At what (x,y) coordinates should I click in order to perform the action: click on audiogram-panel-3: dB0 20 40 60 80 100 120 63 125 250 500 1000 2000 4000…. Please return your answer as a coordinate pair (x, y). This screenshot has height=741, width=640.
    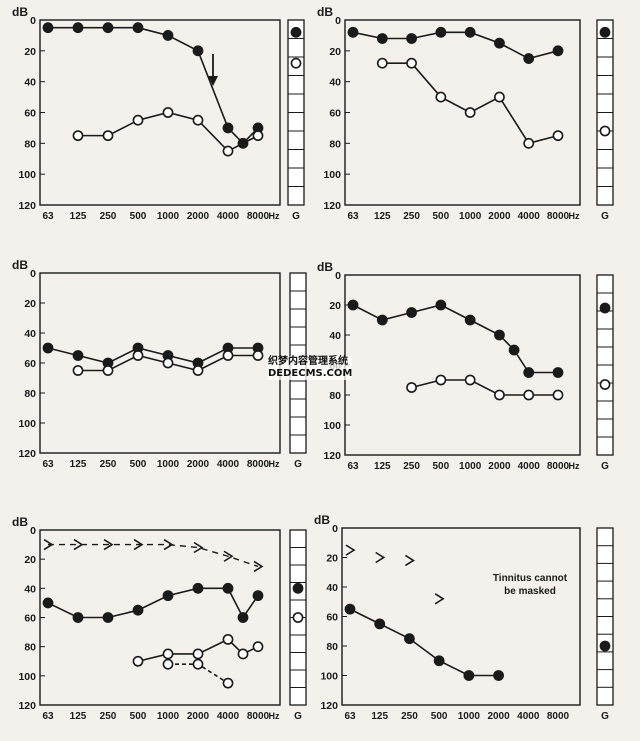
    Looking at the image, I should click on (159, 364).